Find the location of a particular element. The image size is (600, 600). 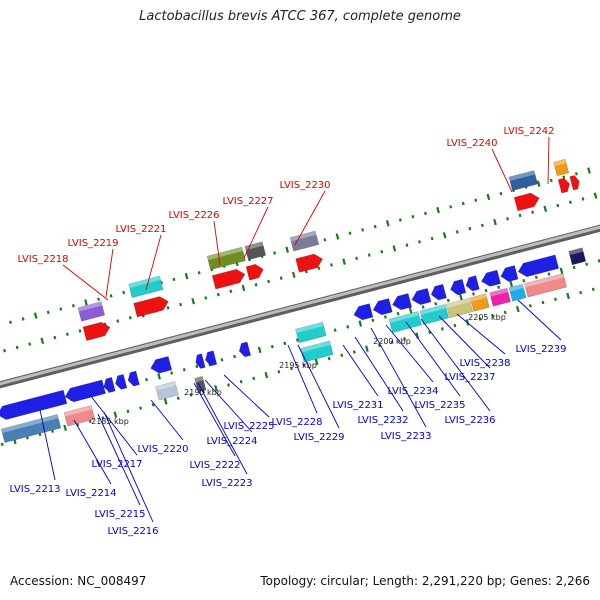

gene-label-lvis_2220: LVIS_2220 is located at coordinates (162, 449).